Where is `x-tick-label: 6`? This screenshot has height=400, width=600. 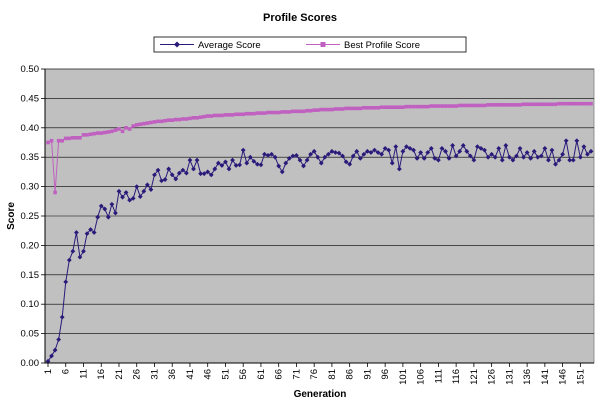
x-tick-label: 6 is located at coordinates (66, 371).